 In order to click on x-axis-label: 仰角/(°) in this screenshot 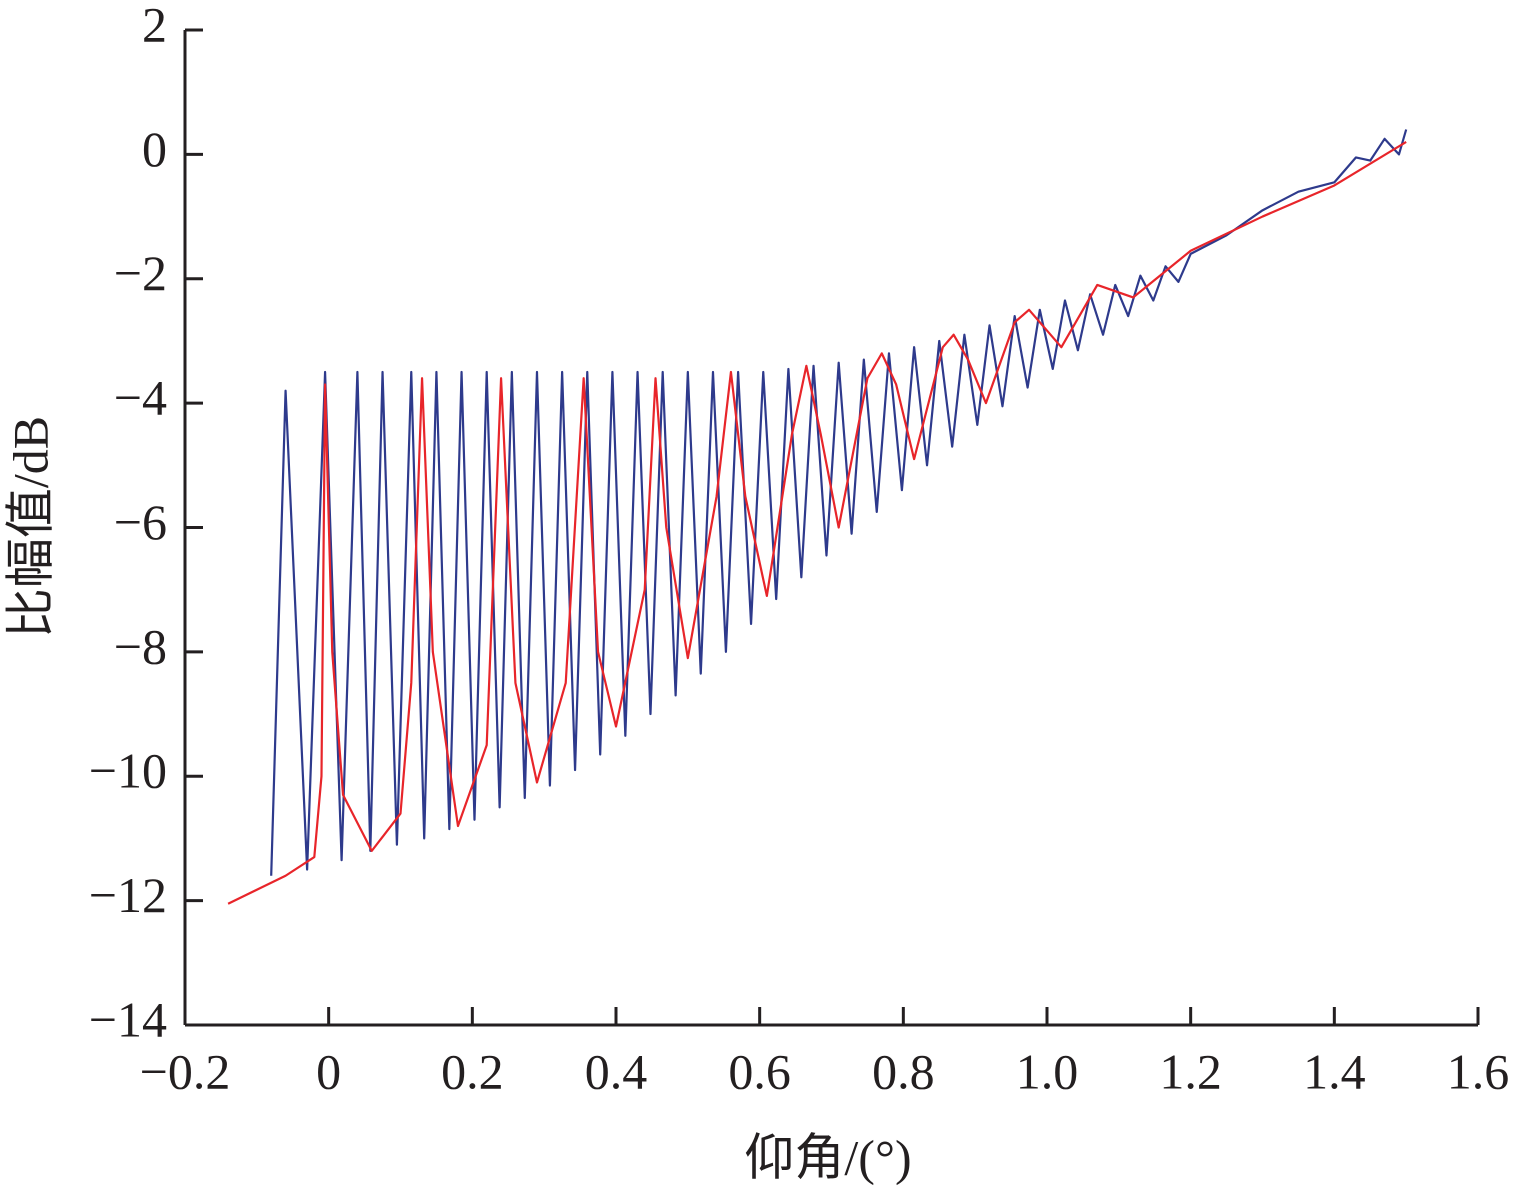, I will do `click(827, 1157)`.